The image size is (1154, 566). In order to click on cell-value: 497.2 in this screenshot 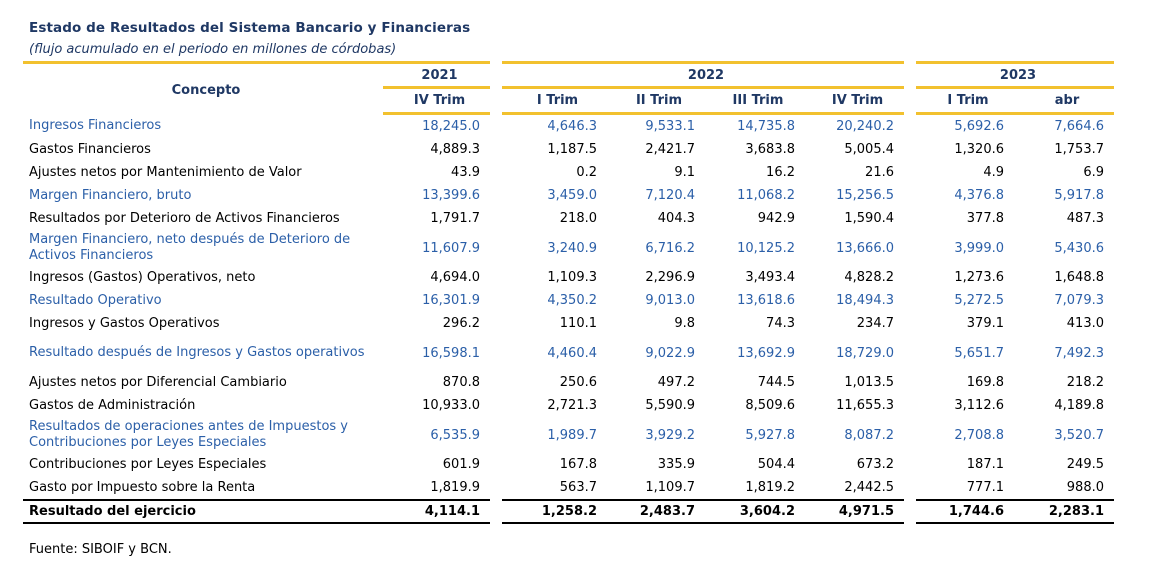, I will do `click(676, 382)`.